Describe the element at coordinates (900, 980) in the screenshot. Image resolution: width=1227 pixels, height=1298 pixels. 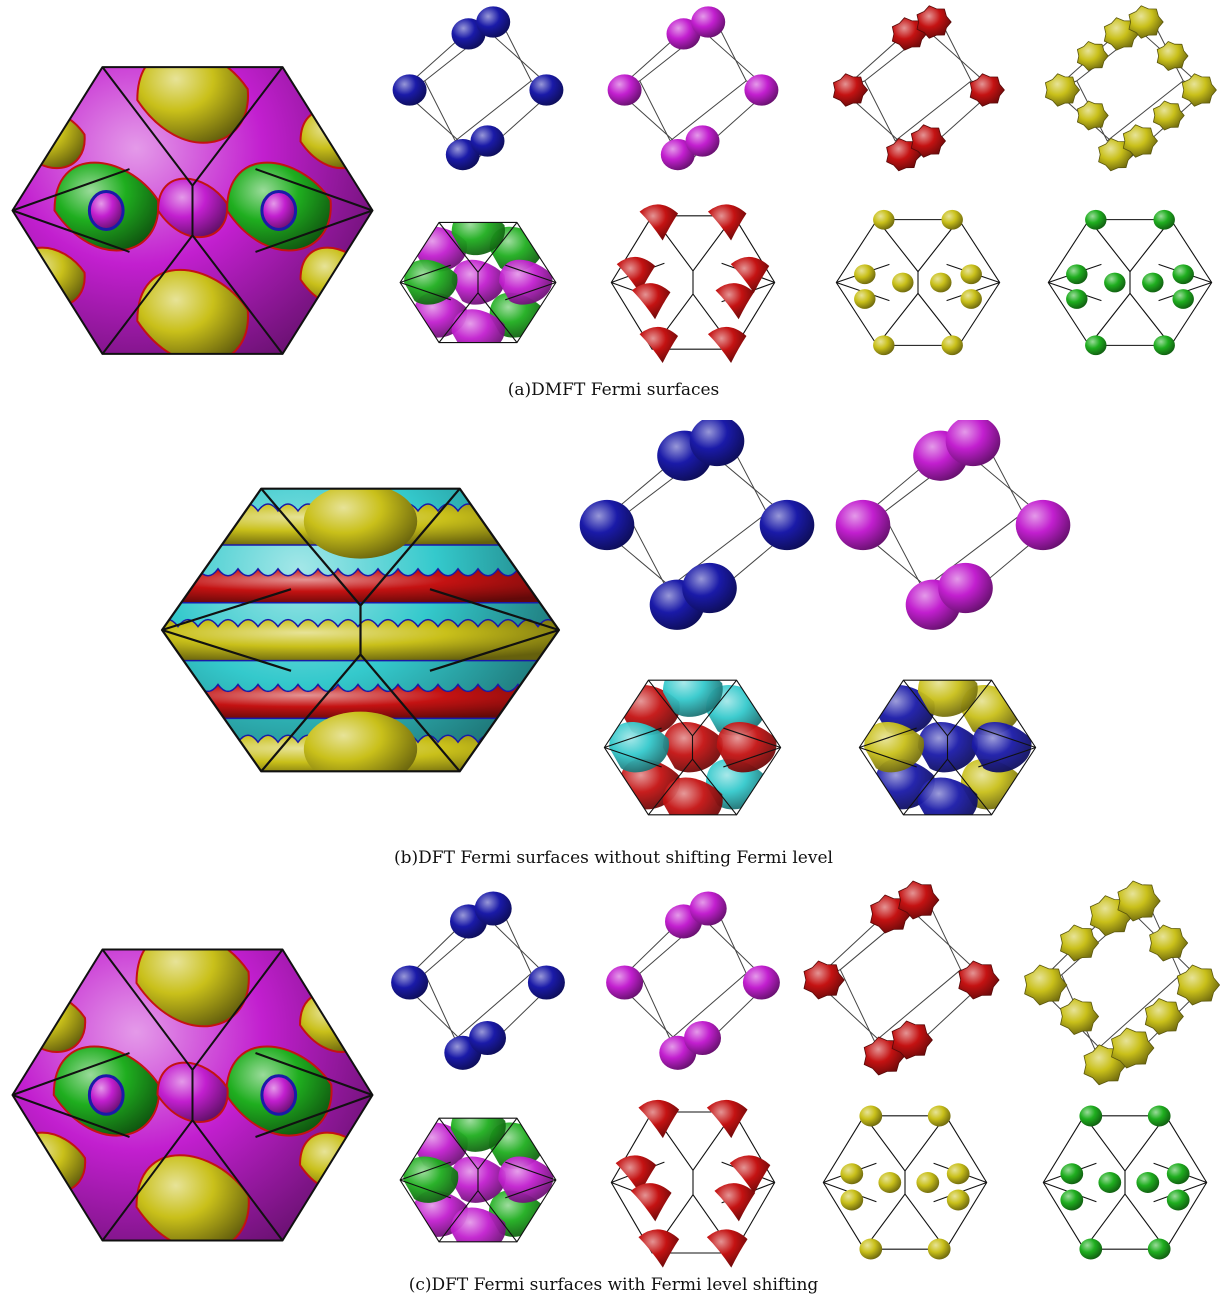
I see `panel-c-red` at that location.